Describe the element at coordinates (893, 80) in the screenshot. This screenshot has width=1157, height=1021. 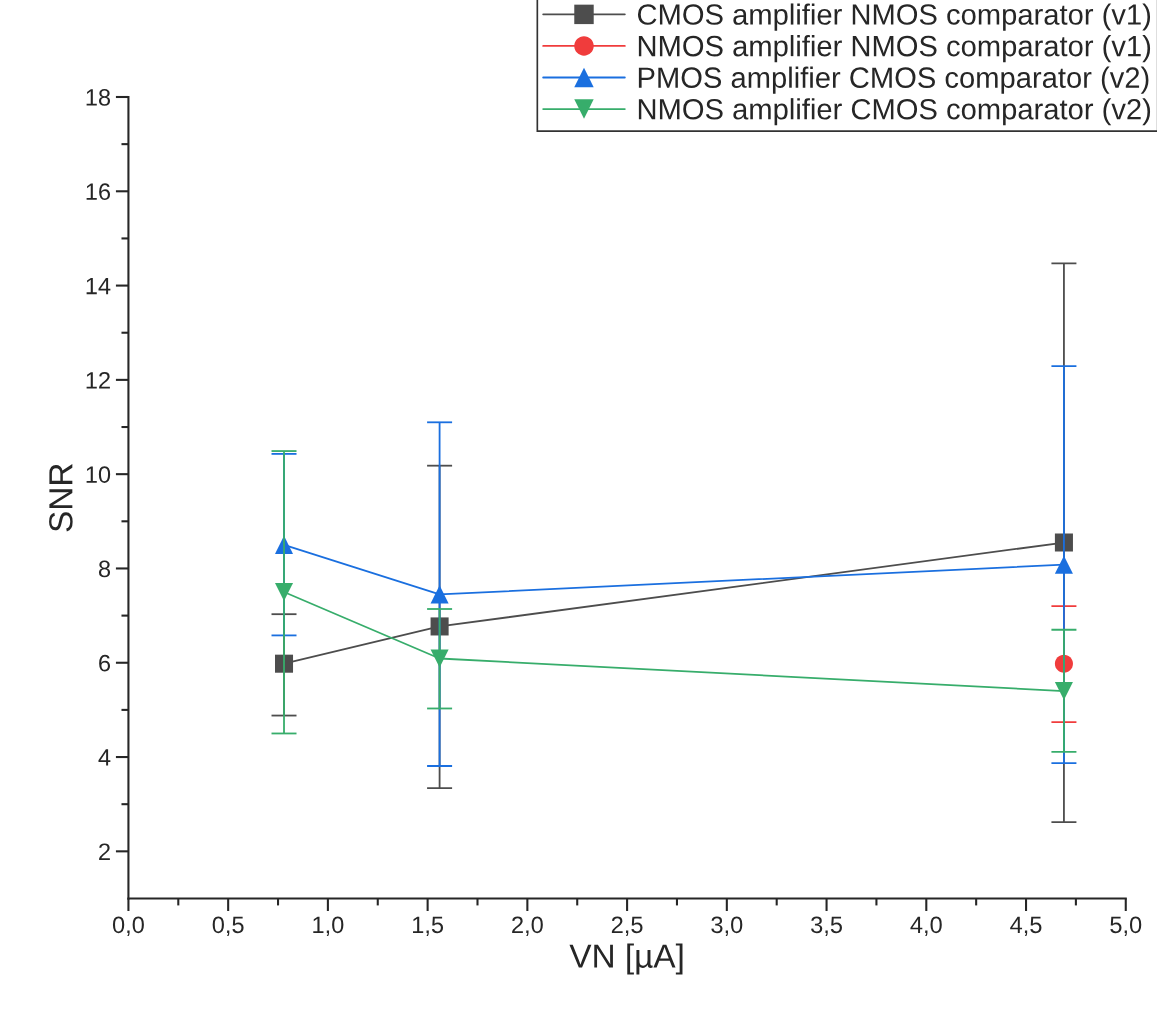
I see `legend-label: PMOS amplifier CMOS comparator (v2)` at that location.